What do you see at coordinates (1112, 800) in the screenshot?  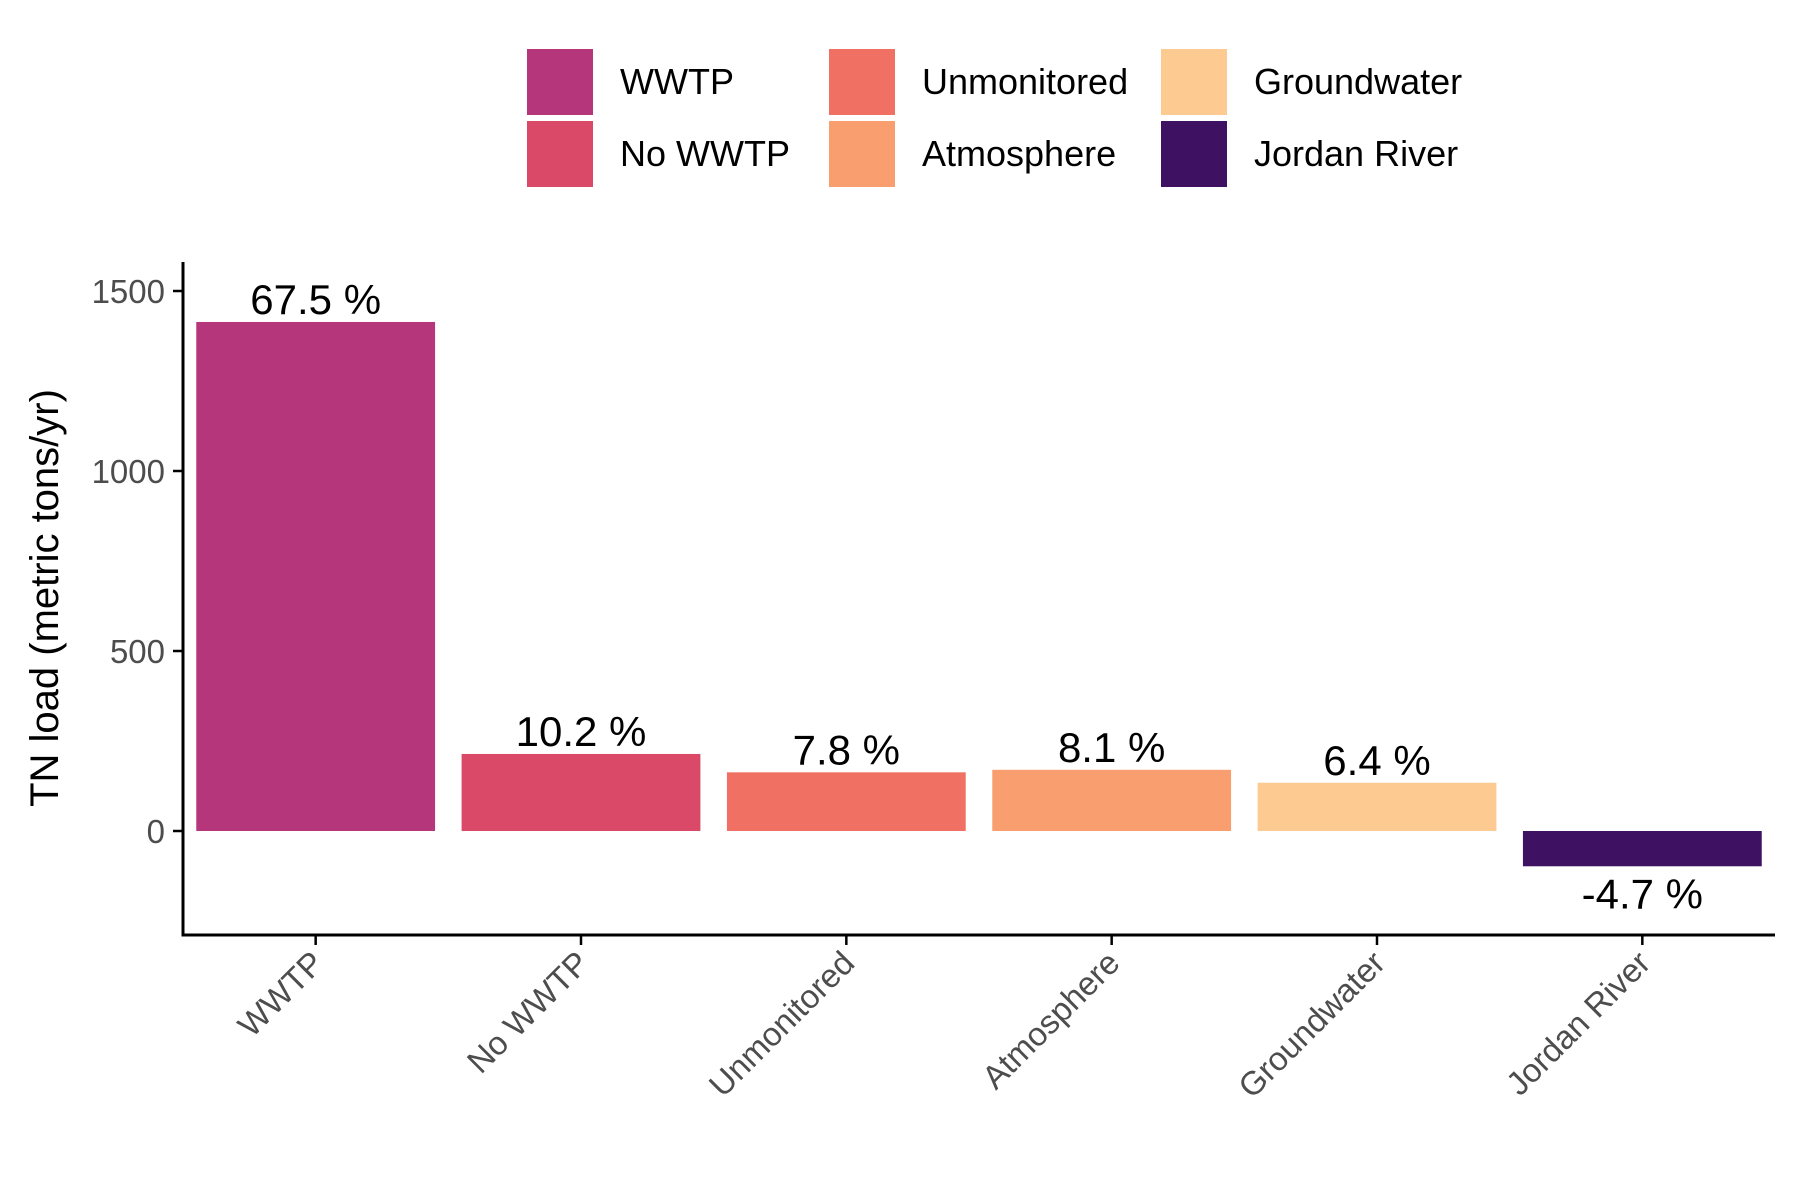 I see `bar-atmosphere` at bounding box center [1112, 800].